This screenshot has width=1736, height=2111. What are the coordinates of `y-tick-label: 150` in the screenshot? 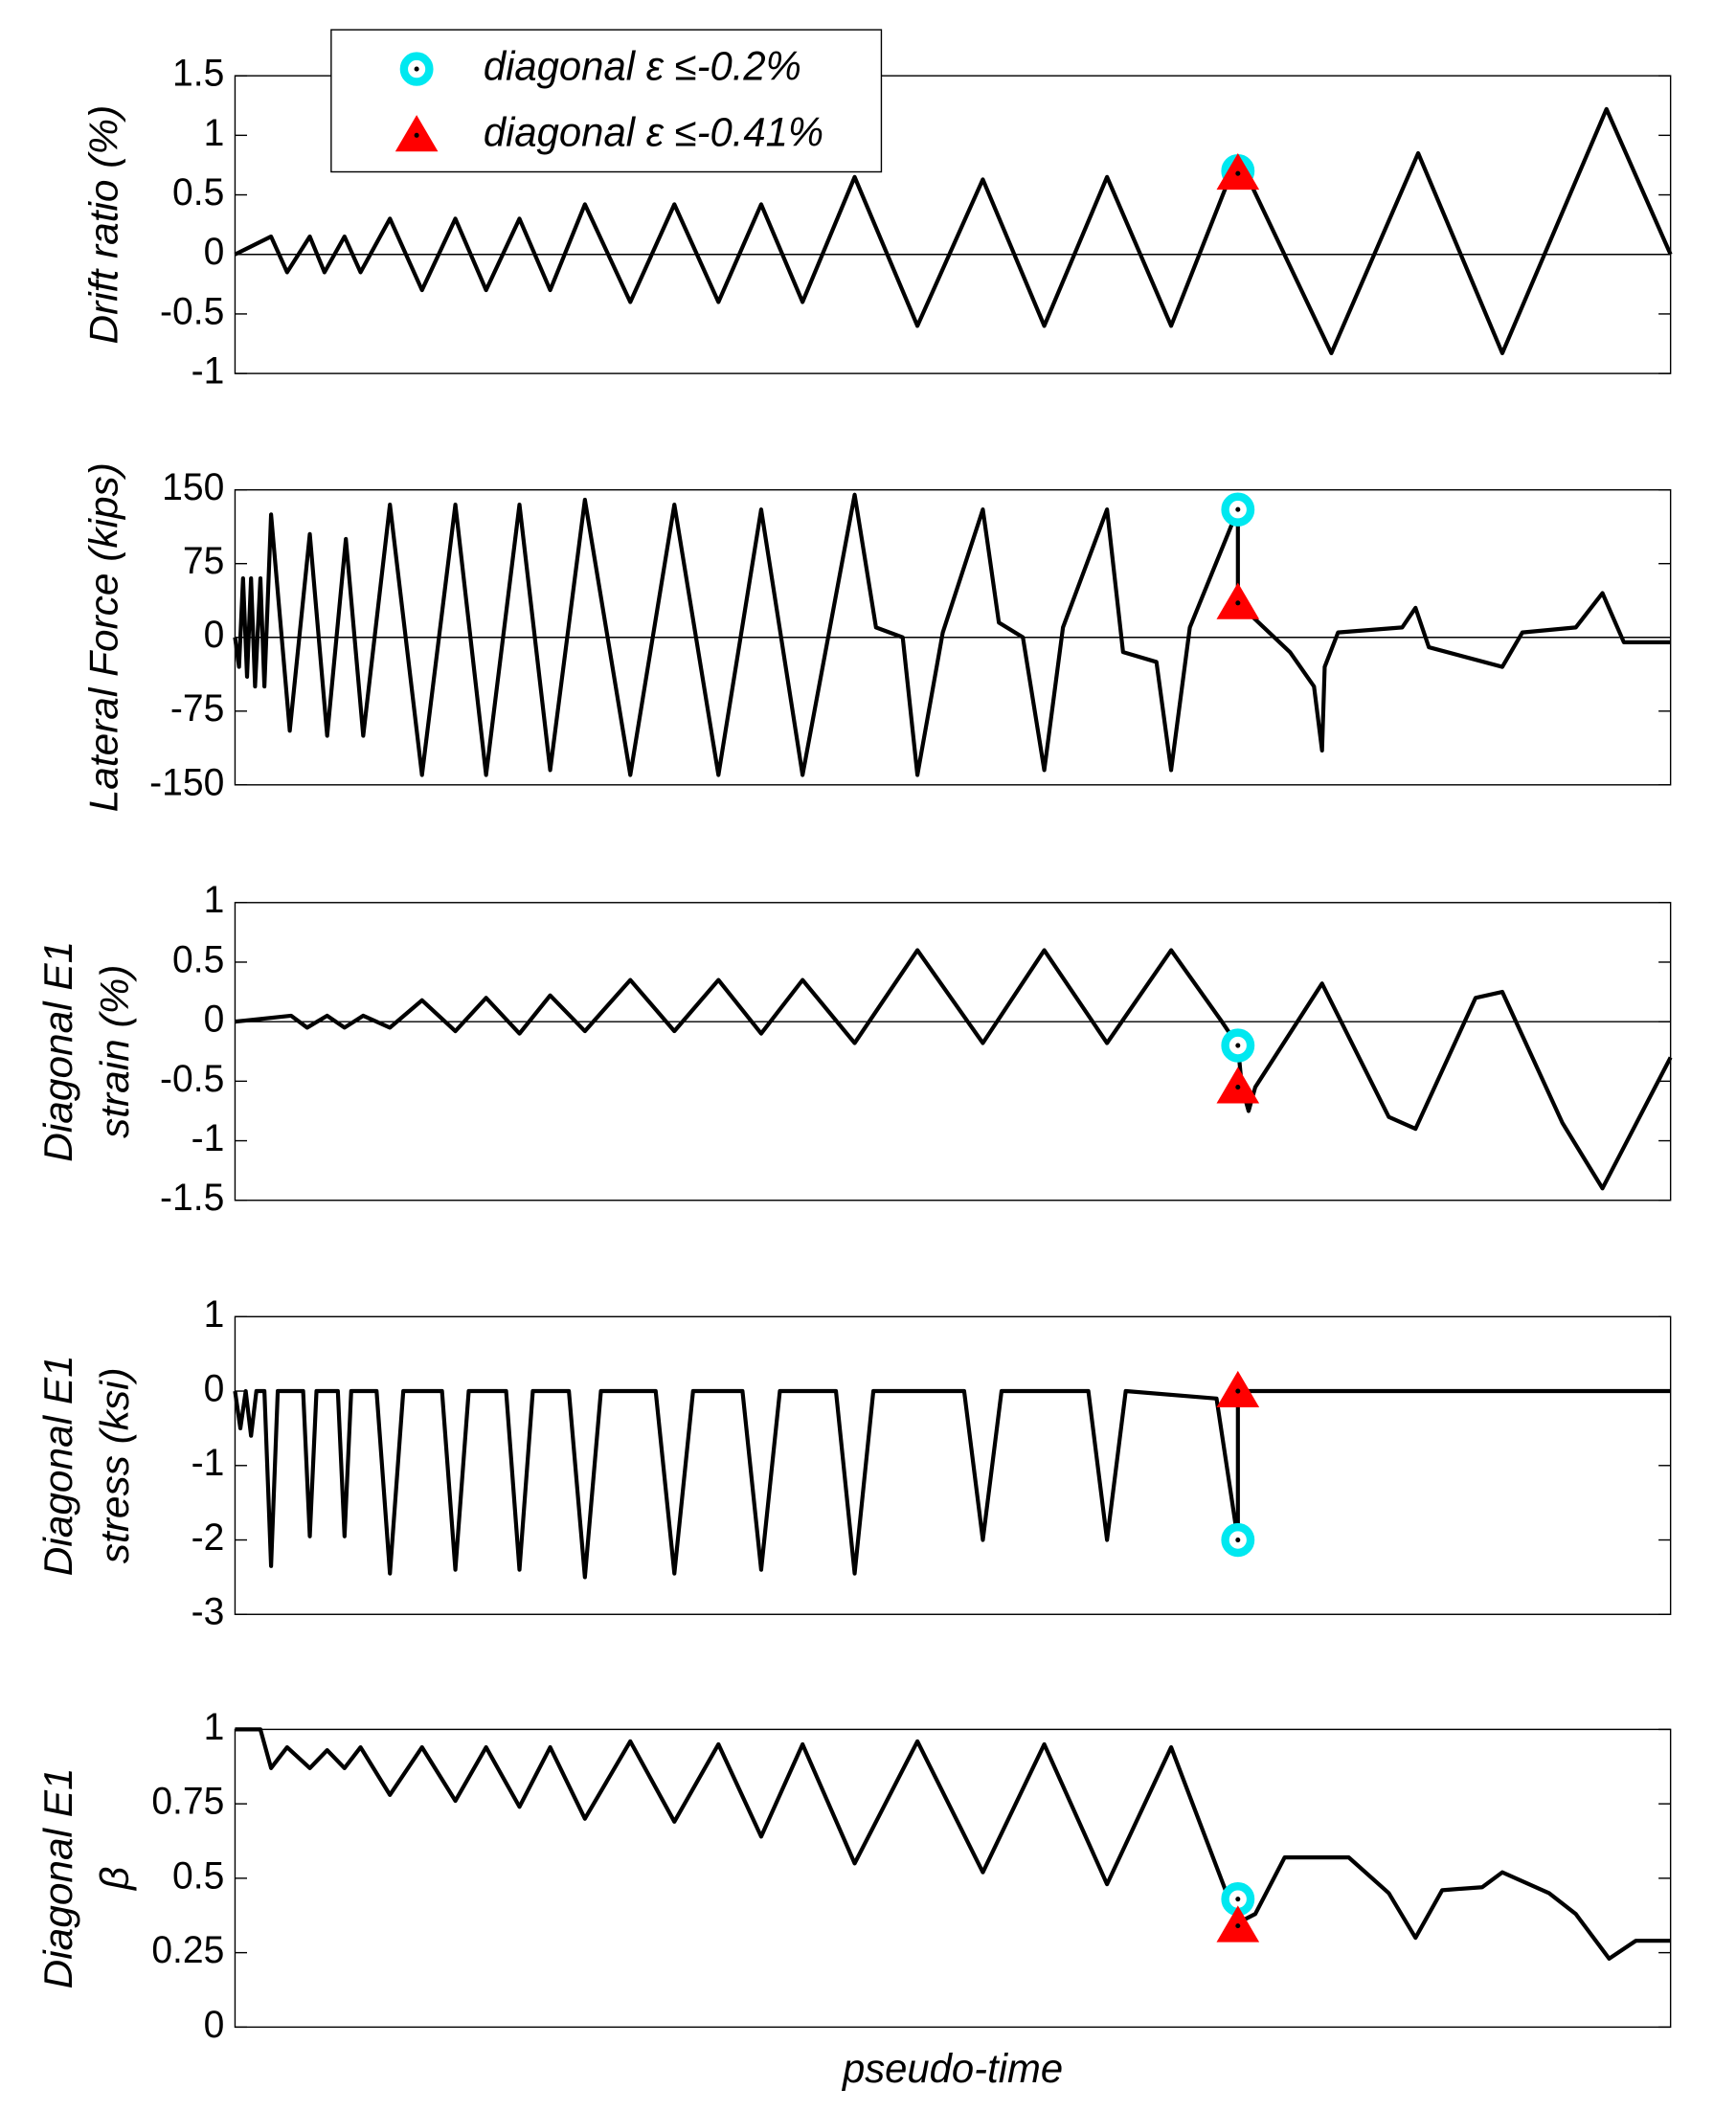 It's located at (193, 487).